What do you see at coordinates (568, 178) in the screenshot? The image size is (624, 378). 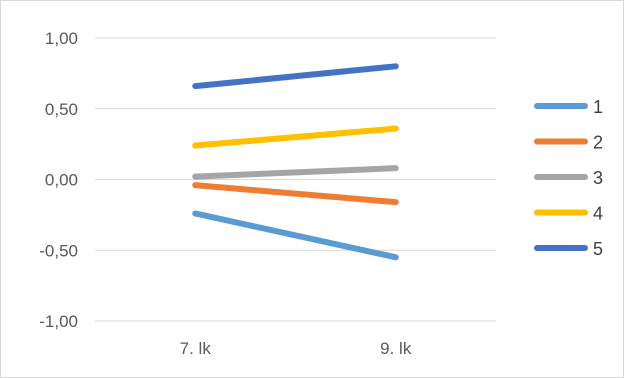 I see `legend: 1 2 3 4 5` at bounding box center [568, 178].